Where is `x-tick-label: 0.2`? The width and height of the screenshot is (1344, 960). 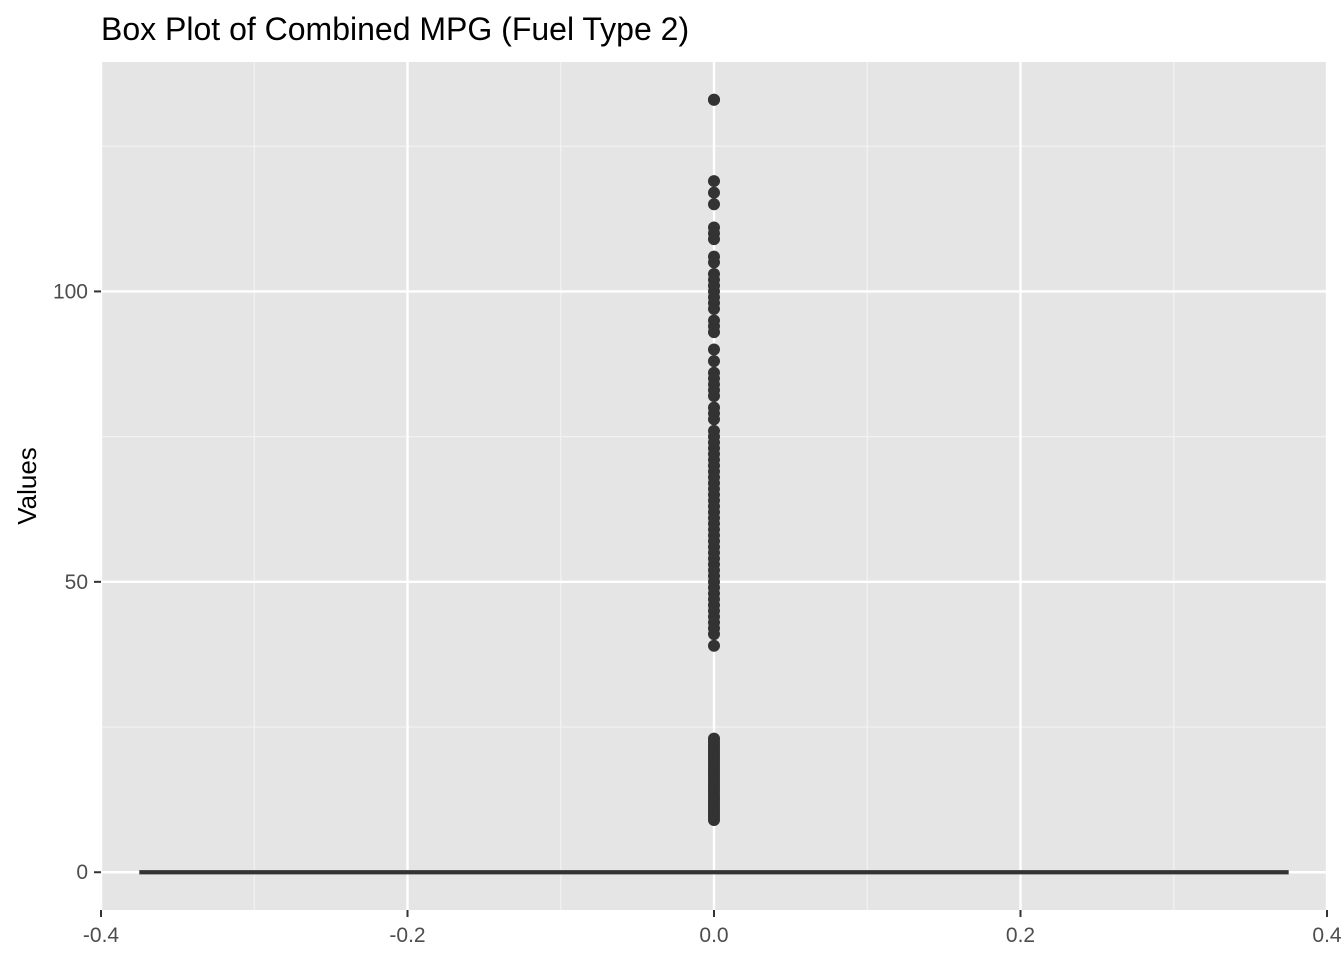
x-tick-label: 0.2 is located at coordinates (1020, 935).